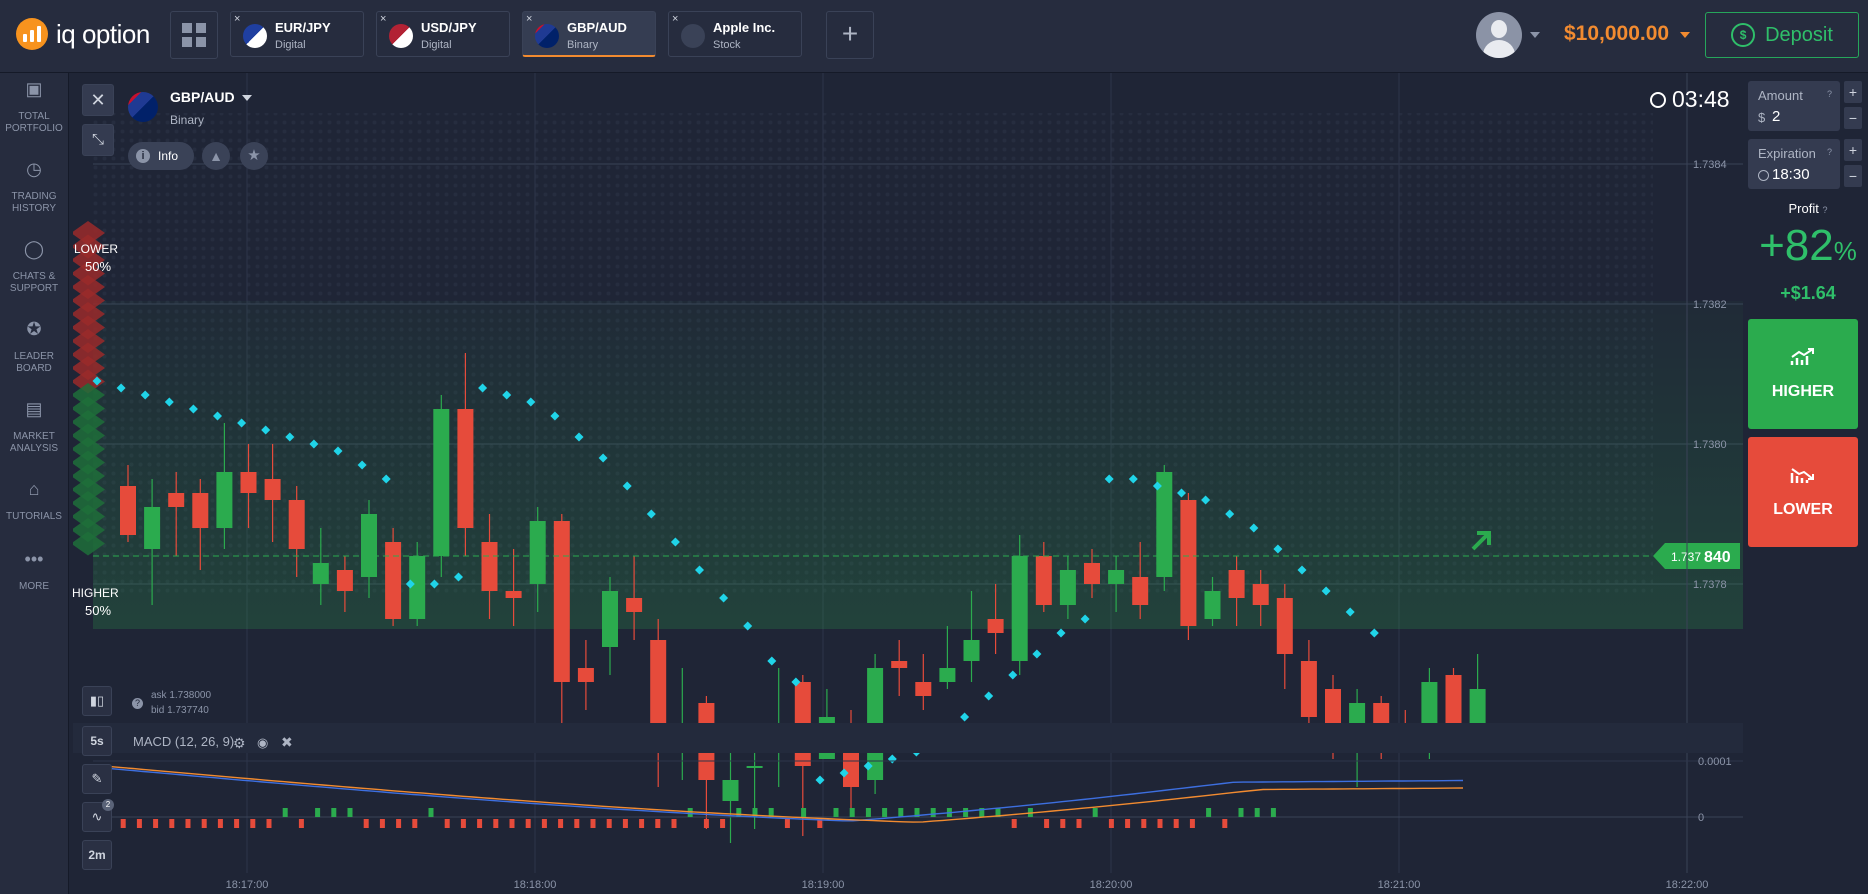 The image size is (1868, 894). Describe the element at coordinates (850, 35) in the screenshot. I see `add-tab-button: +` at that location.